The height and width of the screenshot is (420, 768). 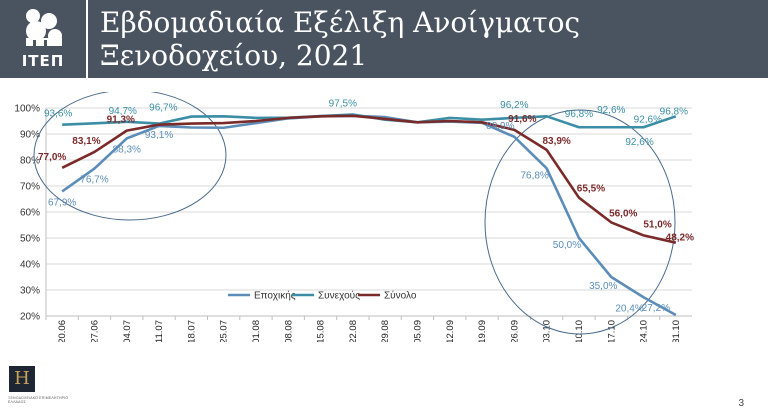 What do you see at coordinates (256, 331) in the screenshot?
I see `x-tick-label: 26.07_01.08` at bounding box center [256, 331].